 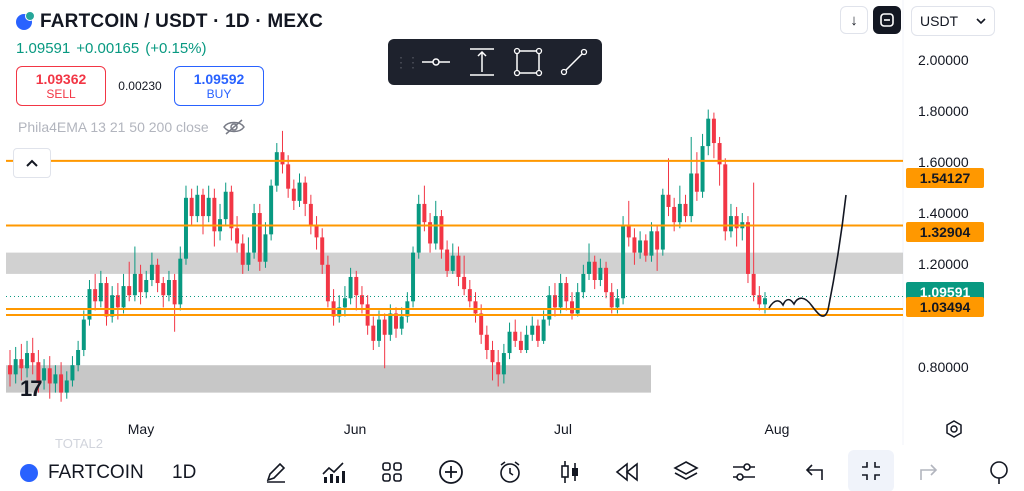 What do you see at coordinates (334, 472) in the screenshot?
I see `indicators-icon` at bounding box center [334, 472].